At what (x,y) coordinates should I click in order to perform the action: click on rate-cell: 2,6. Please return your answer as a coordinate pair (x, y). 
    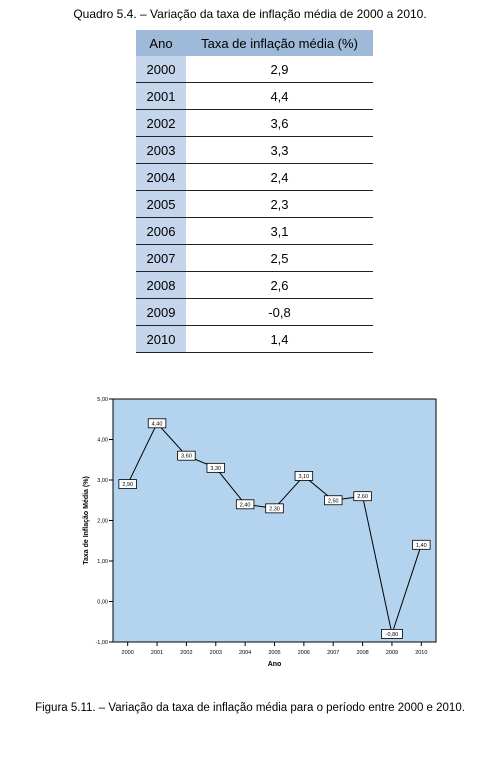
    Looking at the image, I should click on (279, 285).